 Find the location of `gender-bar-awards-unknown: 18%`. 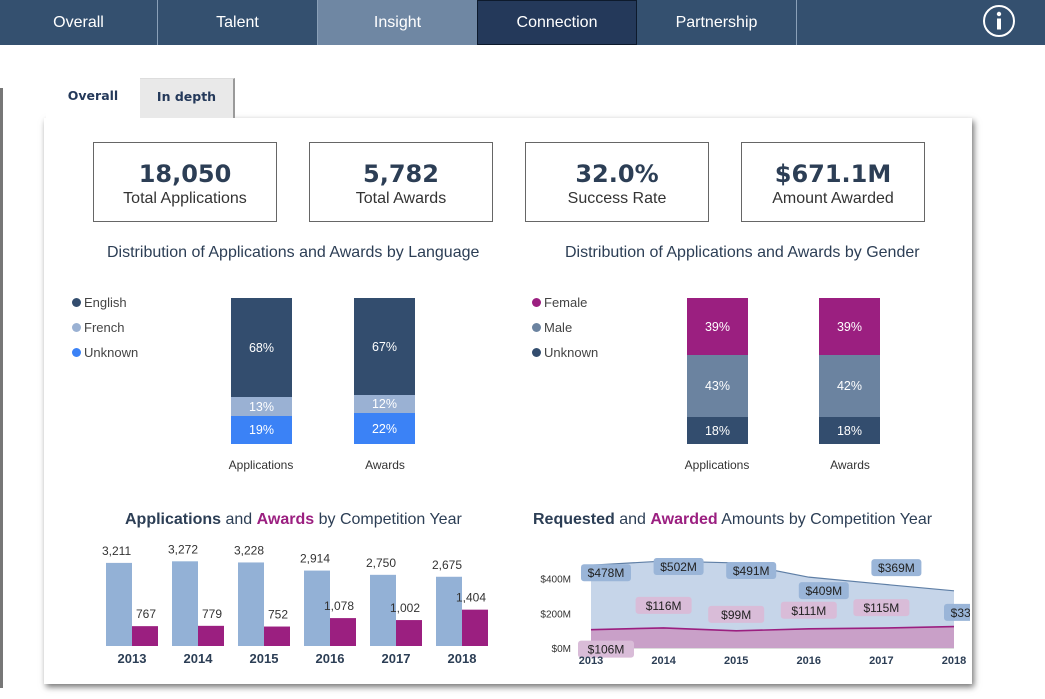

gender-bar-awards-unknown: 18% is located at coordinates (849, 430).